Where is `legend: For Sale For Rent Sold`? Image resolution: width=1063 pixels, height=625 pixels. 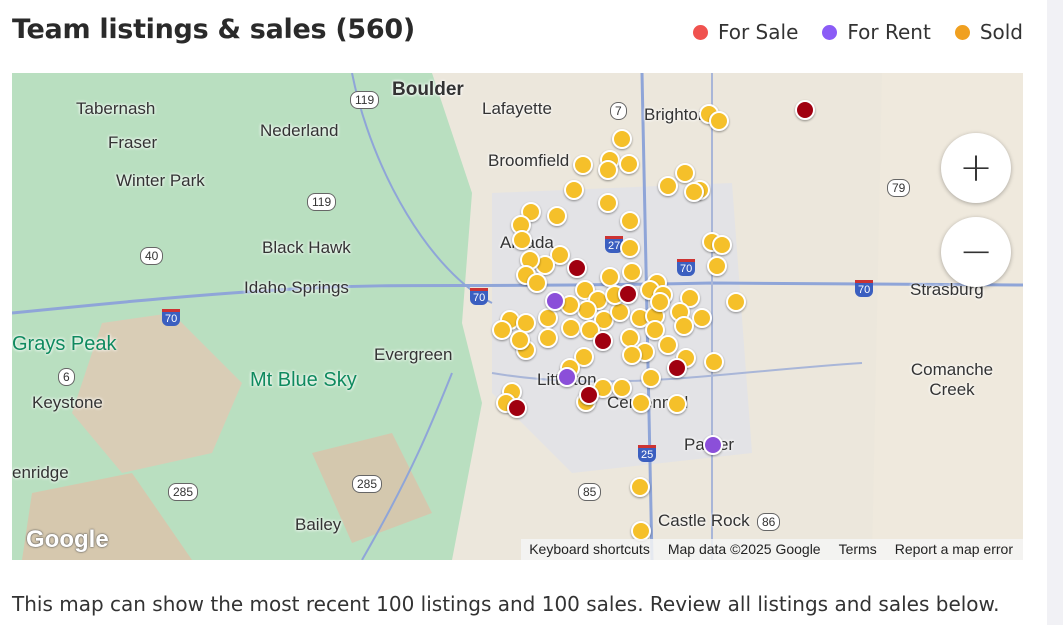
legend: For Sale For Rent Sold is located at coordinates (857, 32).